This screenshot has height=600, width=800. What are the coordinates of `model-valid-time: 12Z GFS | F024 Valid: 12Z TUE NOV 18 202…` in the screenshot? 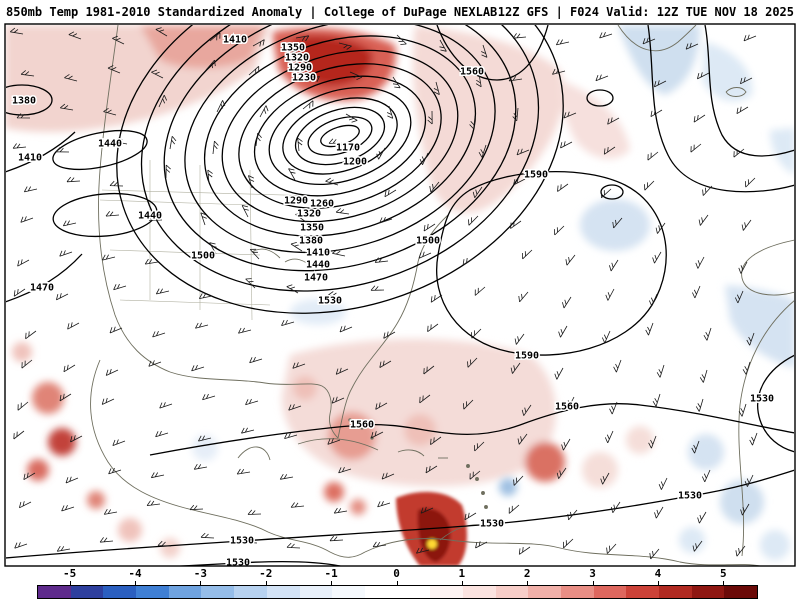 It's located at (645, 12).